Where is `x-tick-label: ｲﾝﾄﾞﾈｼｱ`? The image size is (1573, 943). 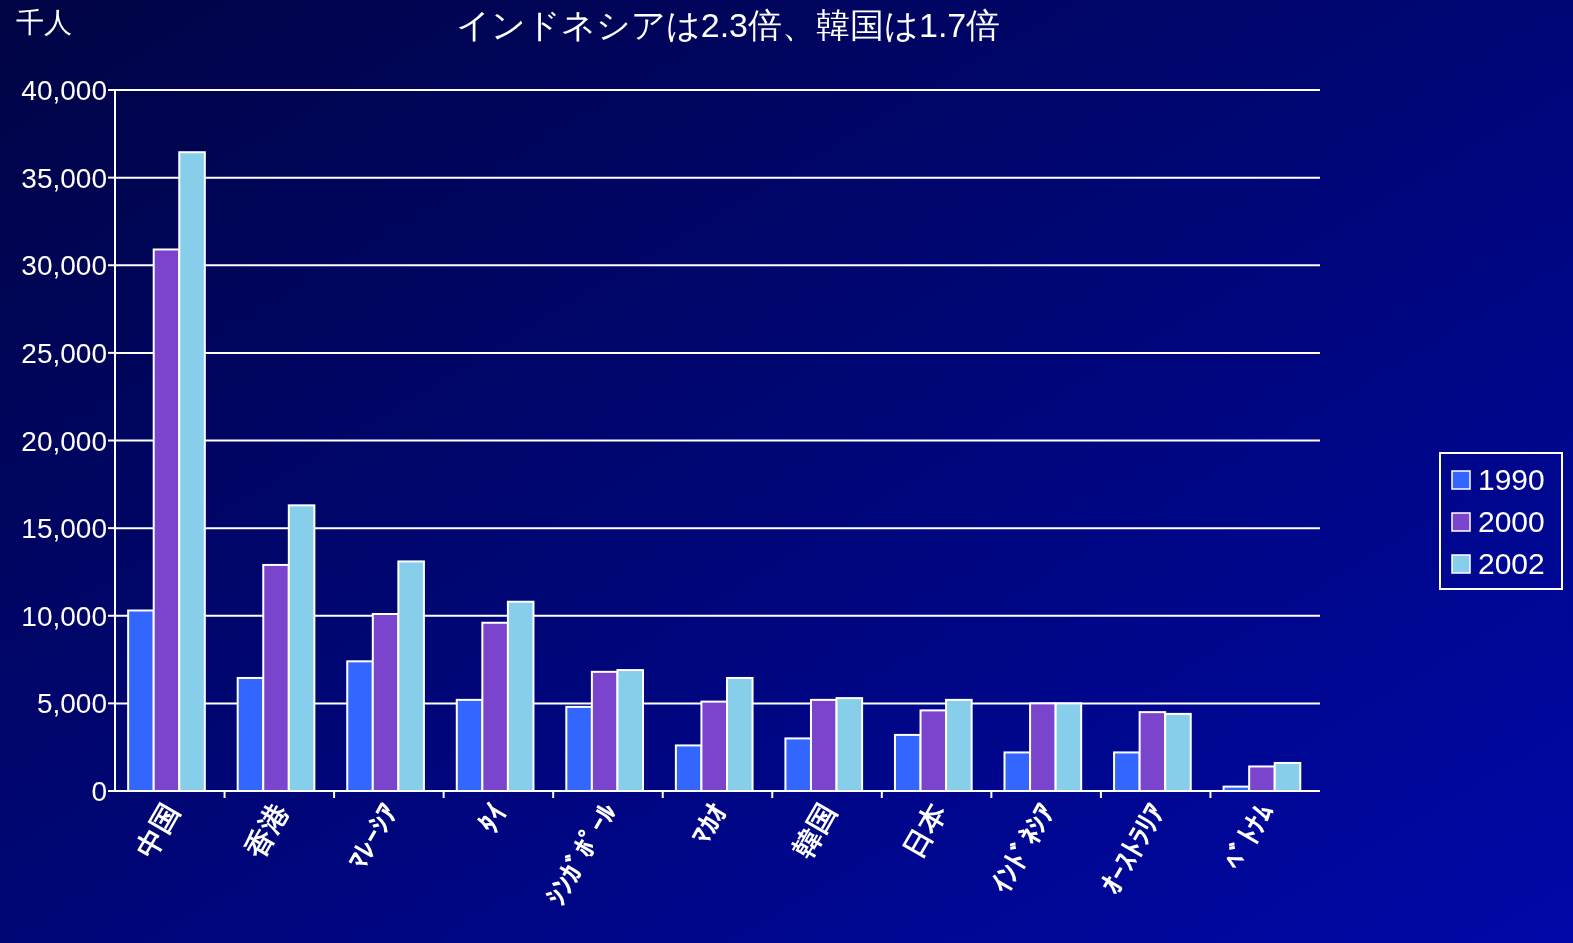
x-tick-label: ｲﾝﾄﾞﾈｼｱ is located at coordinates (1023, 848).